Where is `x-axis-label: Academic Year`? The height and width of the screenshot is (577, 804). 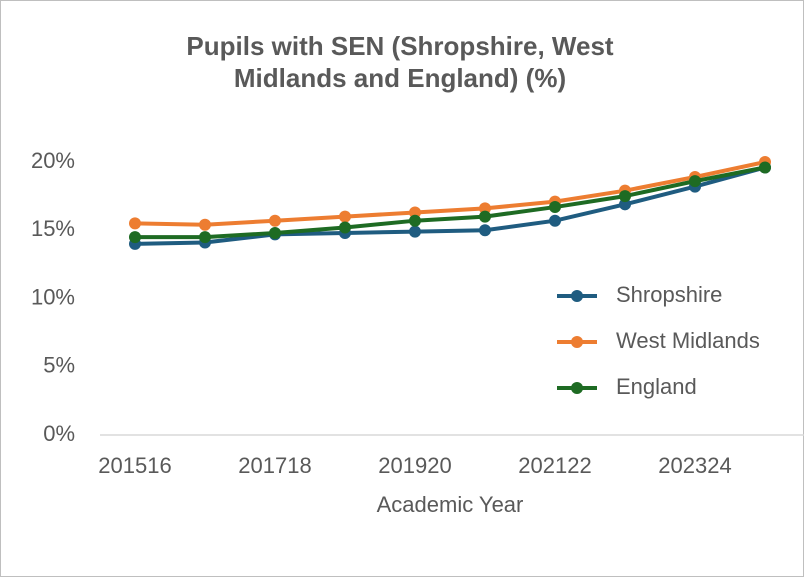 x-axis-label: Academic Year is located at coordinates (450, 504).